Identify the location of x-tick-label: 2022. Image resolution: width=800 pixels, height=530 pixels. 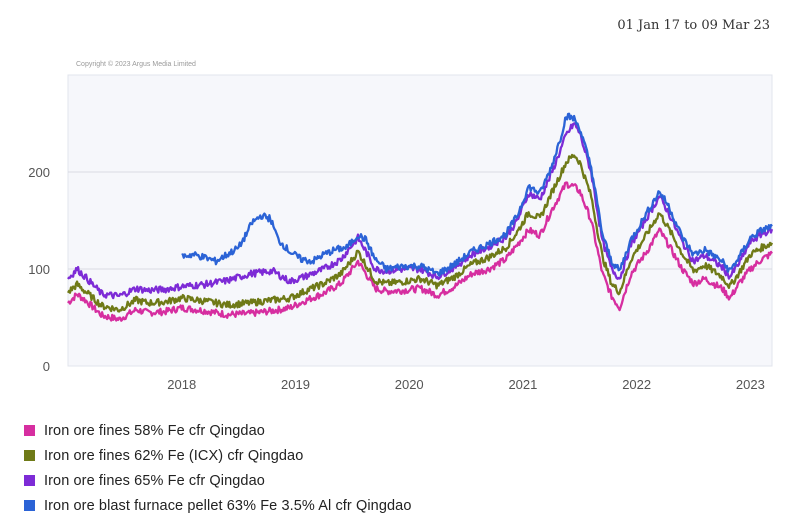
(636, 384).